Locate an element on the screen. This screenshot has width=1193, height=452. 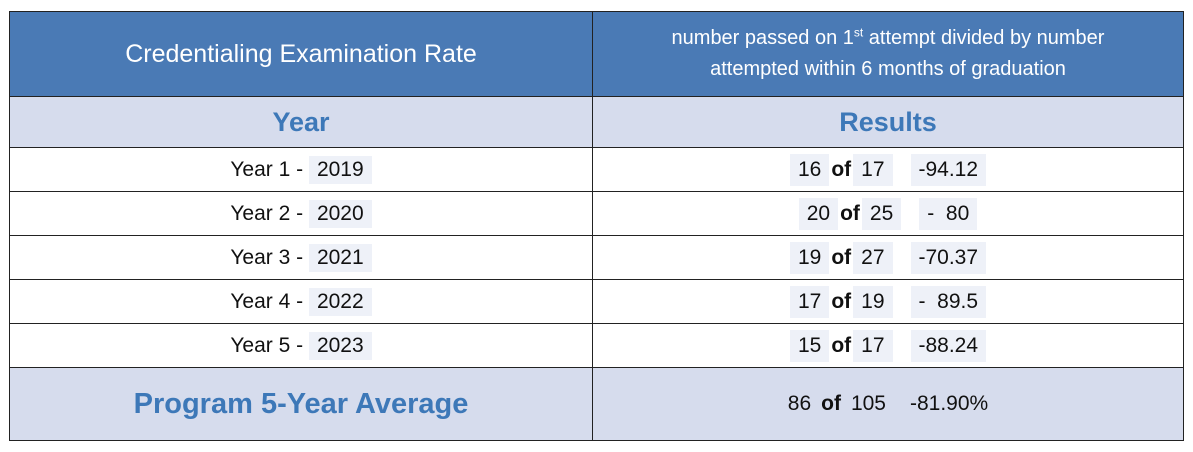
result-cell: 17 of 19 - 89.5 is located at coordinates (888, 301).